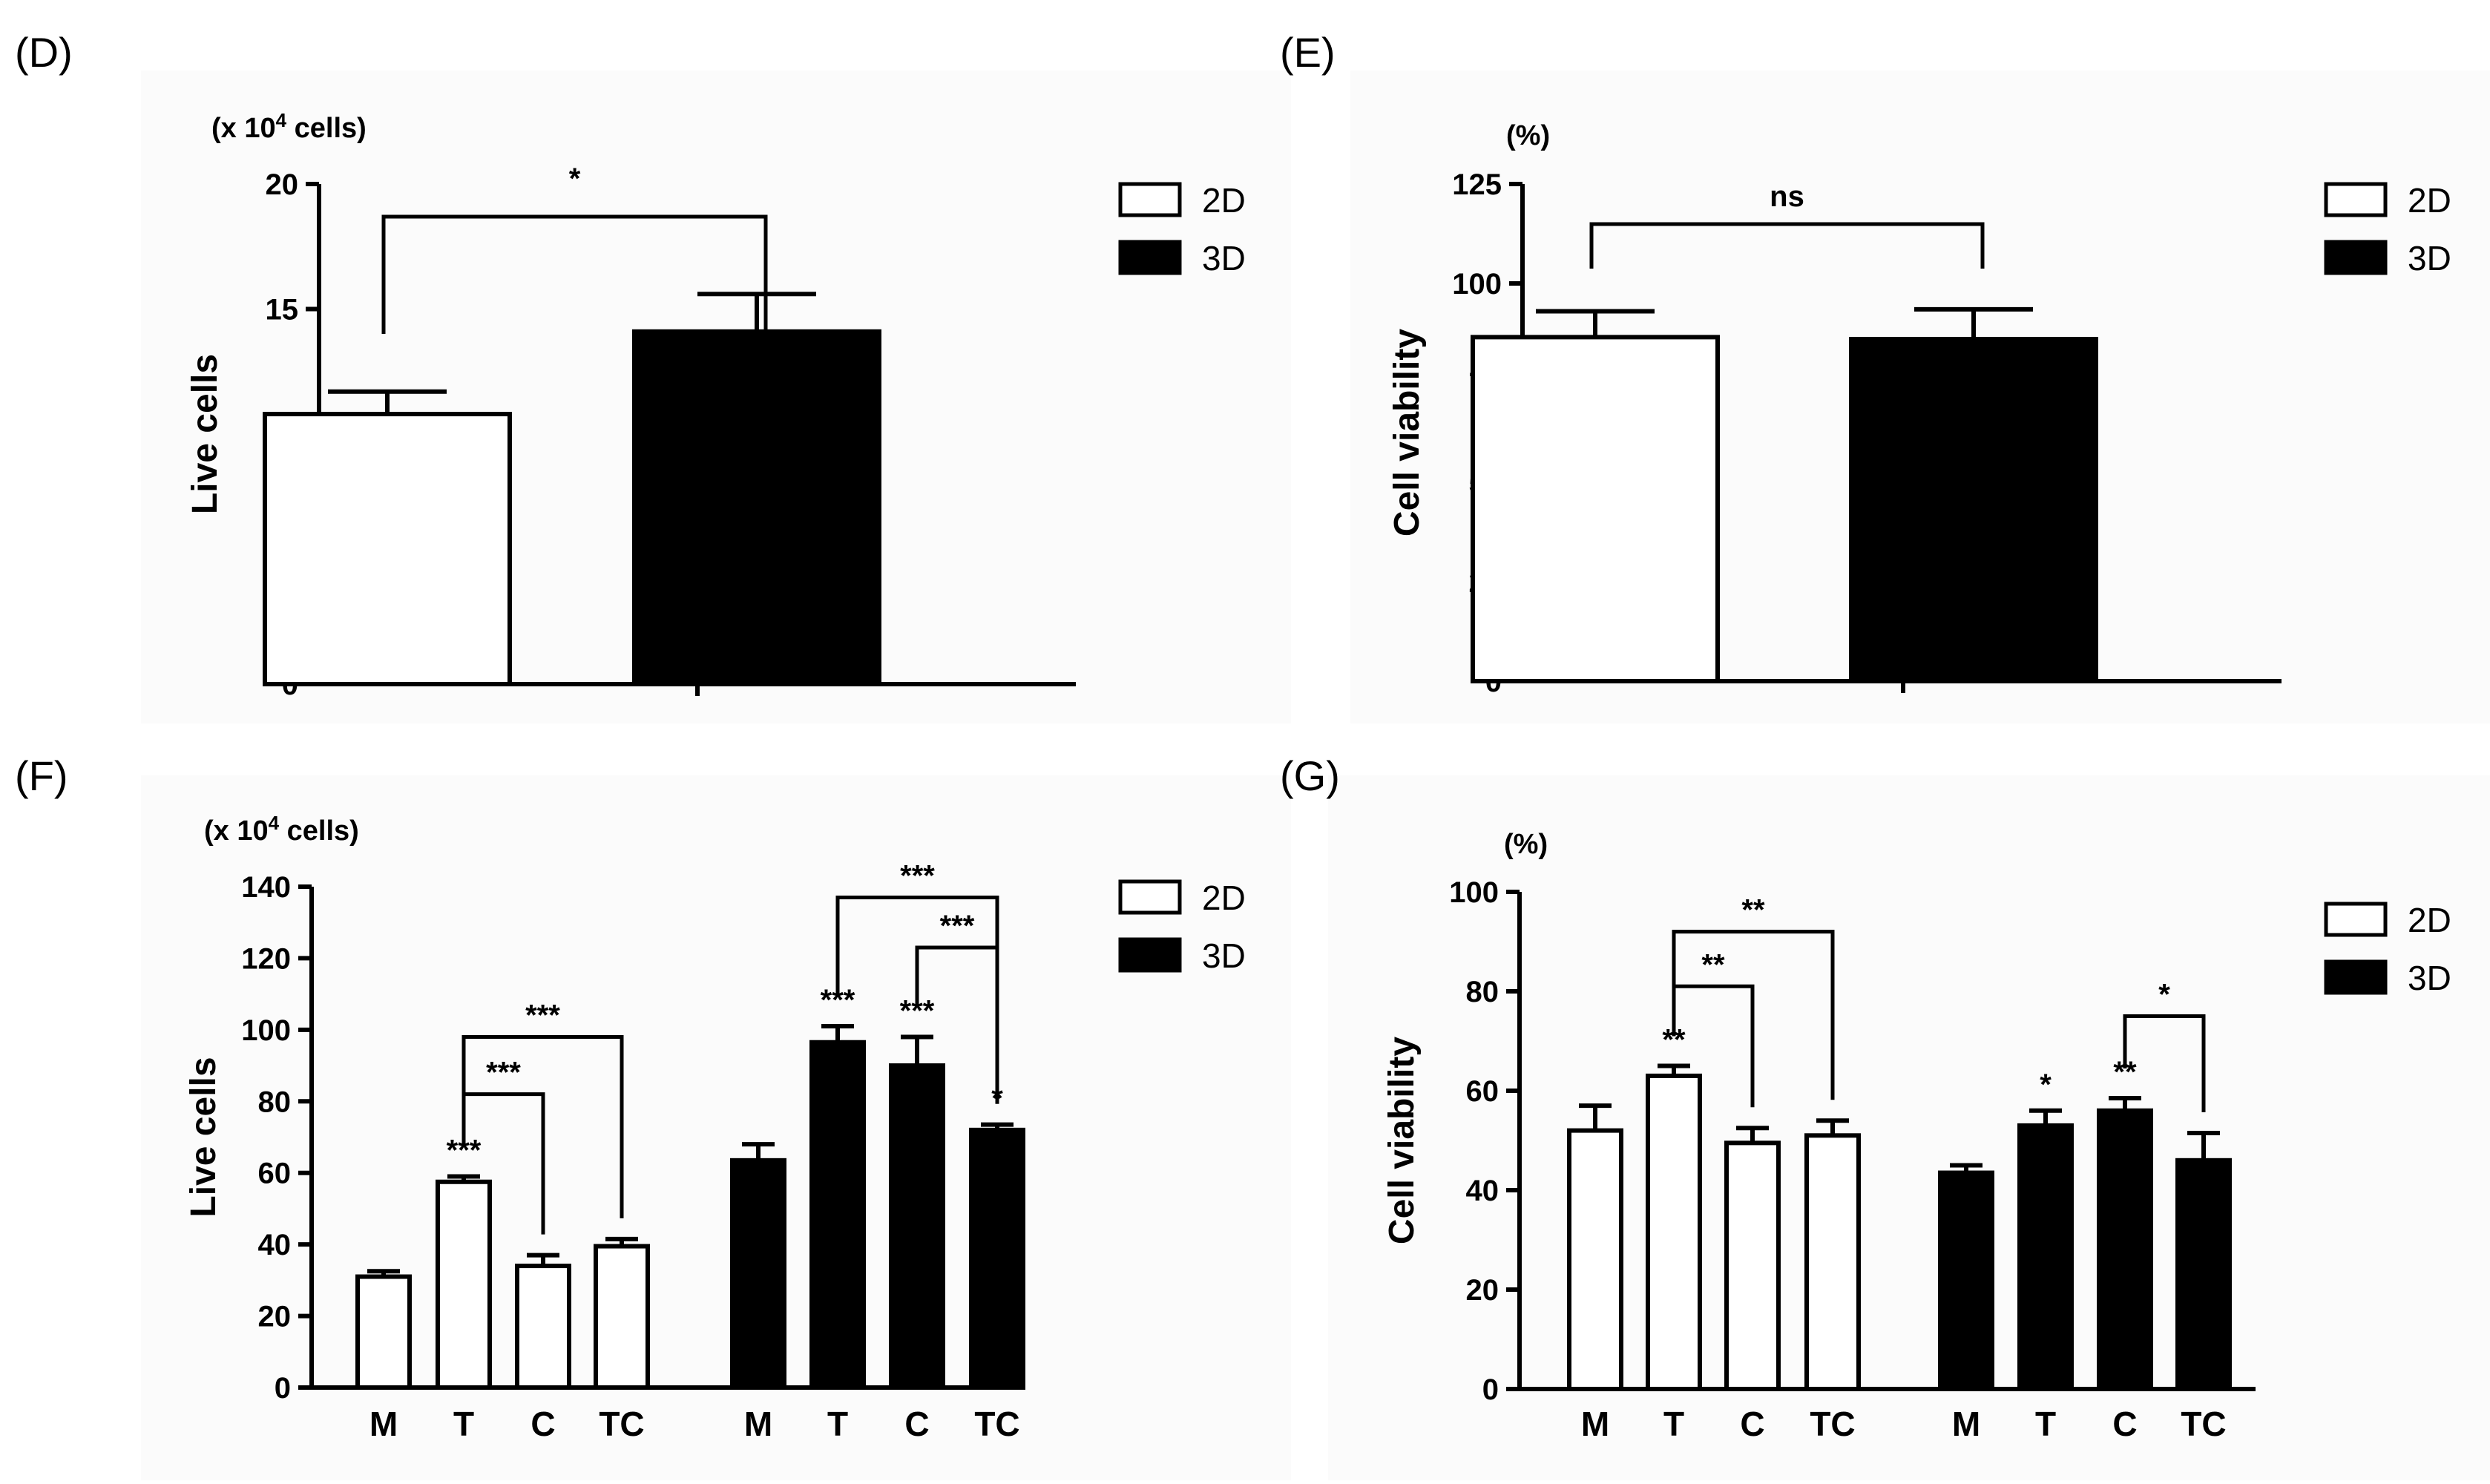 The width and height of the screenshot is (2490, 1484). I want to click on panel-3-legend-label-3d: 3D, so click(1224, 955).